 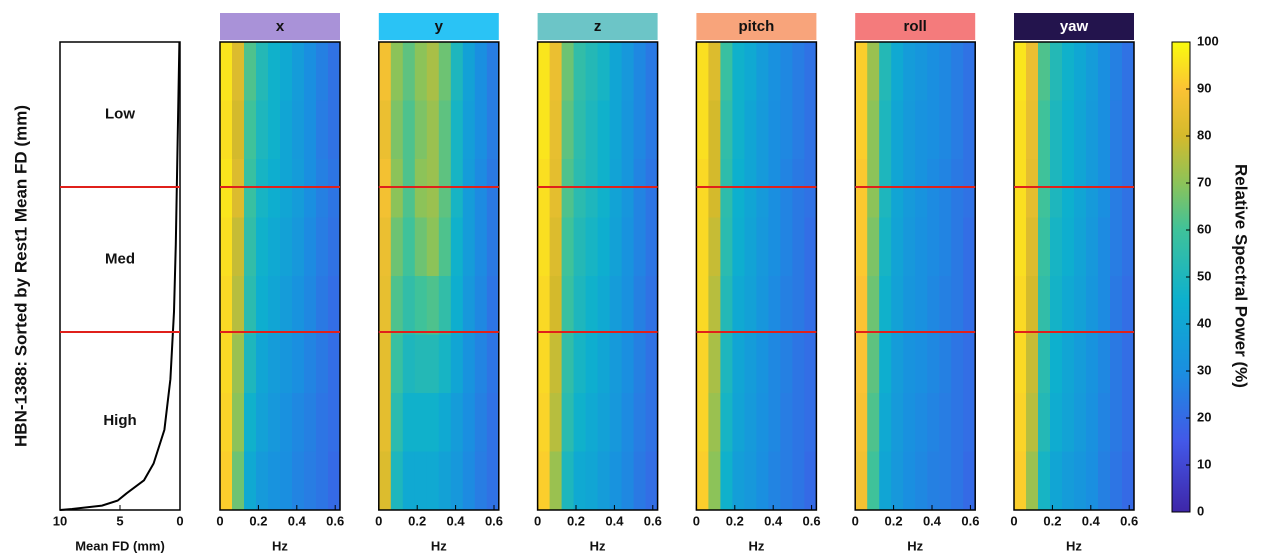 What do you see at coordinates (1204, 87) in the screenshot?
I see `colorbar-tick-label: 90` at bounding box center [1204, 87].